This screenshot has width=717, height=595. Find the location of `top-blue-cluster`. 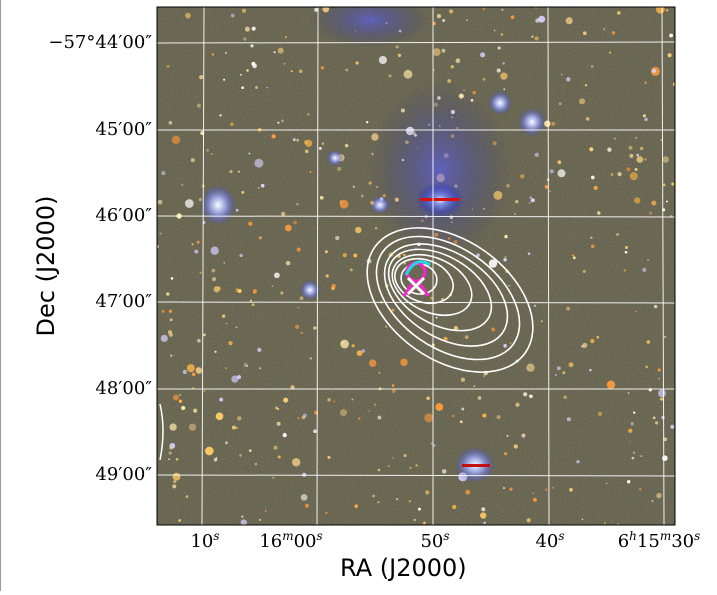

top-blue-cluster is located at coordinates (370, 27).